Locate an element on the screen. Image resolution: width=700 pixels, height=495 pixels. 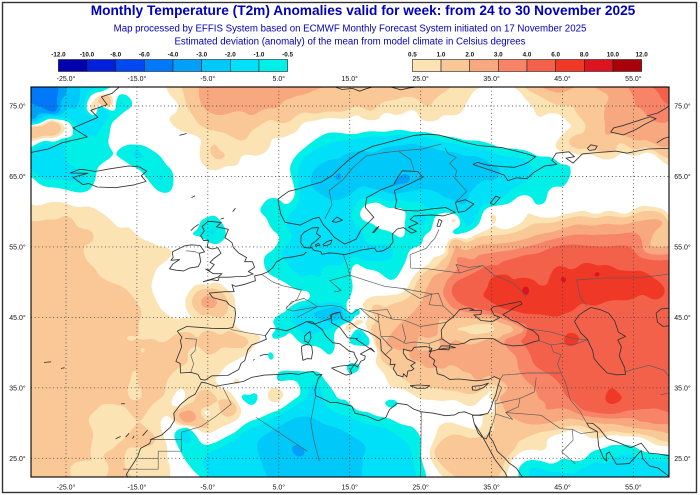
svg-text: 8.0 is located at coordinates (584, 55).